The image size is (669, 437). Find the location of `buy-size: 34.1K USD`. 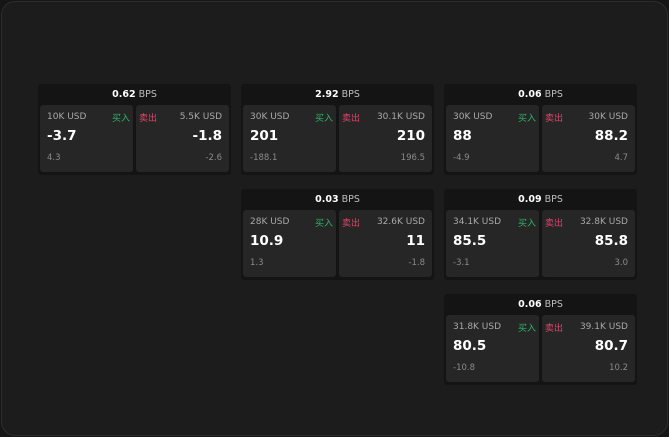

buy-size: 34.1K USD is located at coordinates (477, 222).